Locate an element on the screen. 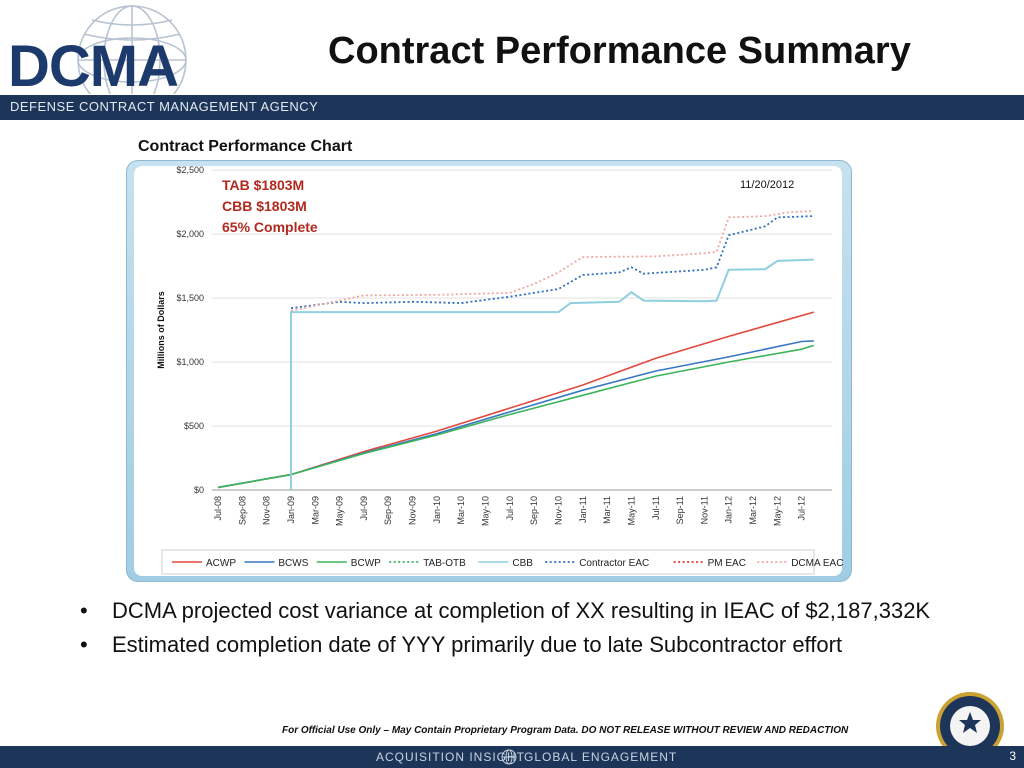 This screenshot has width=1024, height=768. dcma-seal-icon is located at coordinates (970, 726).